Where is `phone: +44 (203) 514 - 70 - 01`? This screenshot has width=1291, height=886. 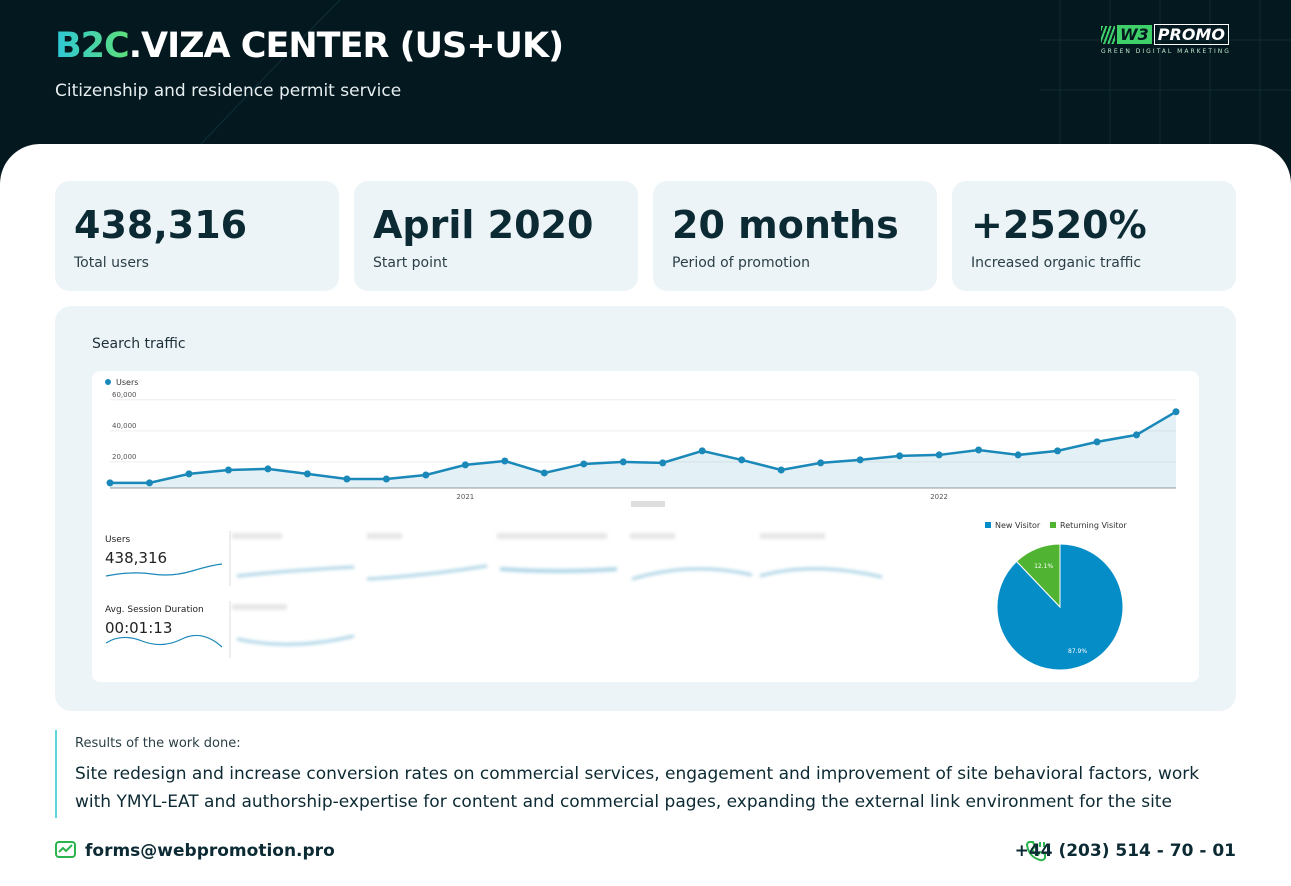 phone: +44 (203) 514 - 70 - 01 is located at coordinates (1125, 851).